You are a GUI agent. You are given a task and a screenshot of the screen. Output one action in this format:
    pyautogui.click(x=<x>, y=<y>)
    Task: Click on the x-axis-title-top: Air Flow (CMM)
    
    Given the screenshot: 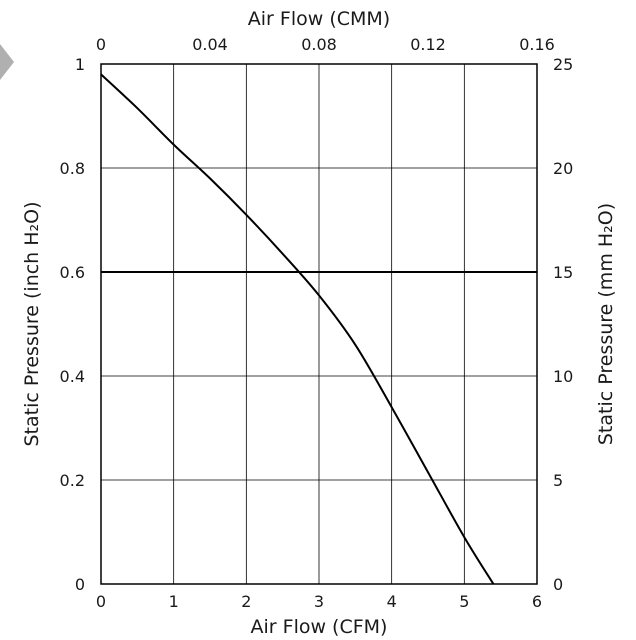 What is the action you would take?
    pyautogui.click(x=319, y=19)
    